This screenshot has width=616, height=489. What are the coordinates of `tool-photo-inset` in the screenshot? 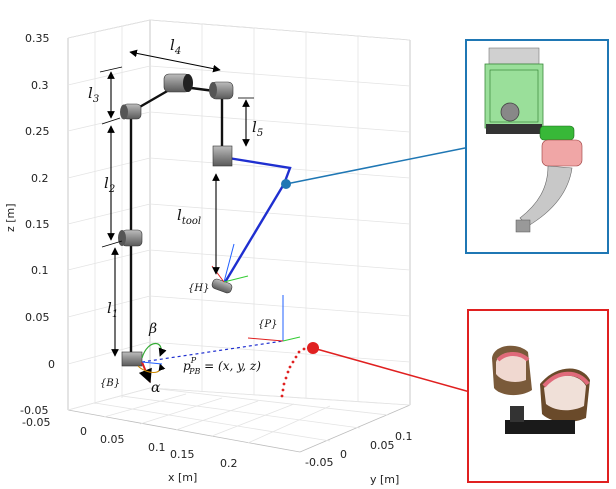 It's located at (537, 146).